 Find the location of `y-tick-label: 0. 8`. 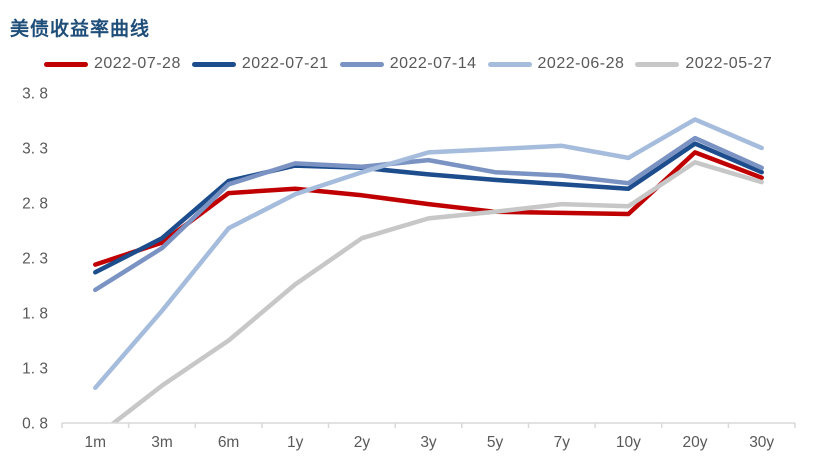

y-tick-label: 0. 8 is located at coordinates (35, 424).